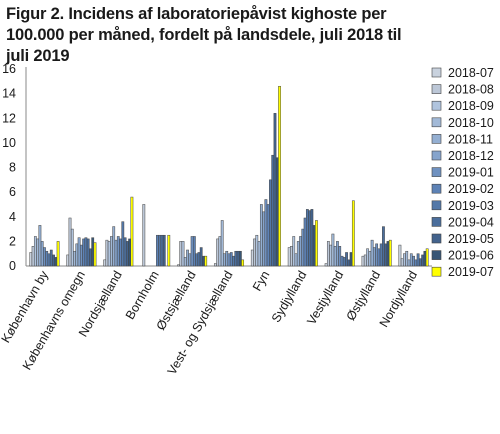 This screenshot has width=500, height=434. What do you see at coordinates (471, 90) in the screenshot?
I see `legend-label: 2018-08` at bounding box center [471, 90].